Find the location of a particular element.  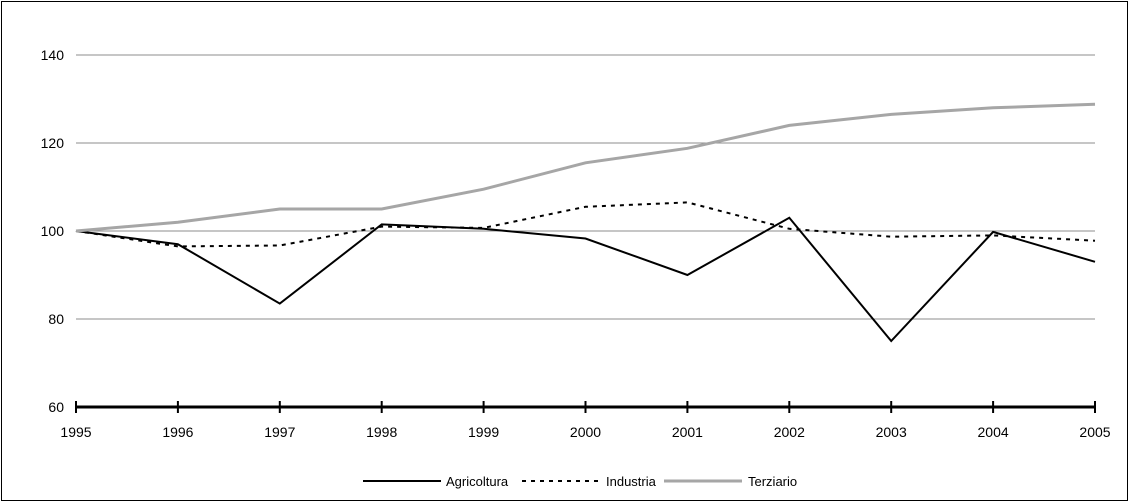

x-tick-label: 2003 is located at coordinates (891, 432).